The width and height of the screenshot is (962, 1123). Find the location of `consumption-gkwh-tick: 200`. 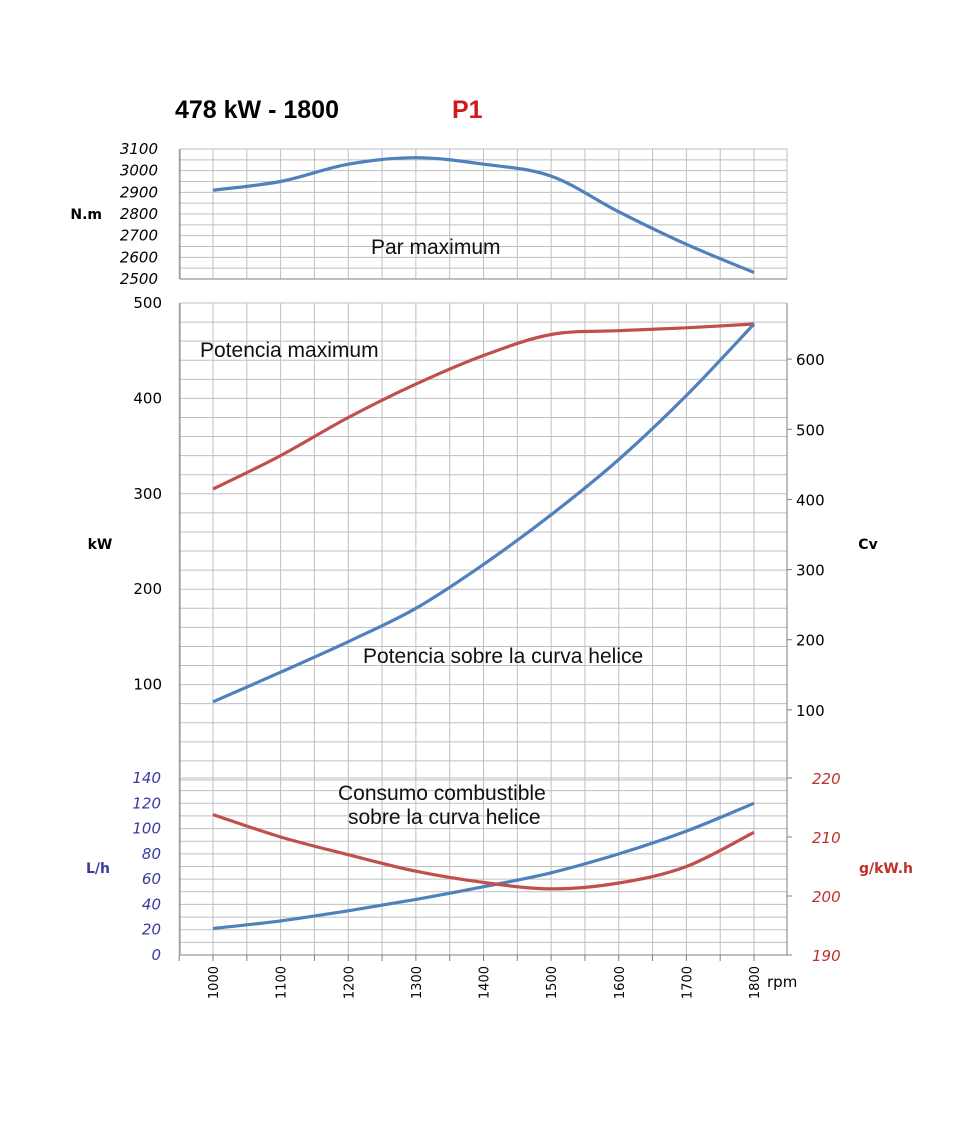

consumption-gkwh-tick: 200 is located at coordinates (826, 897).